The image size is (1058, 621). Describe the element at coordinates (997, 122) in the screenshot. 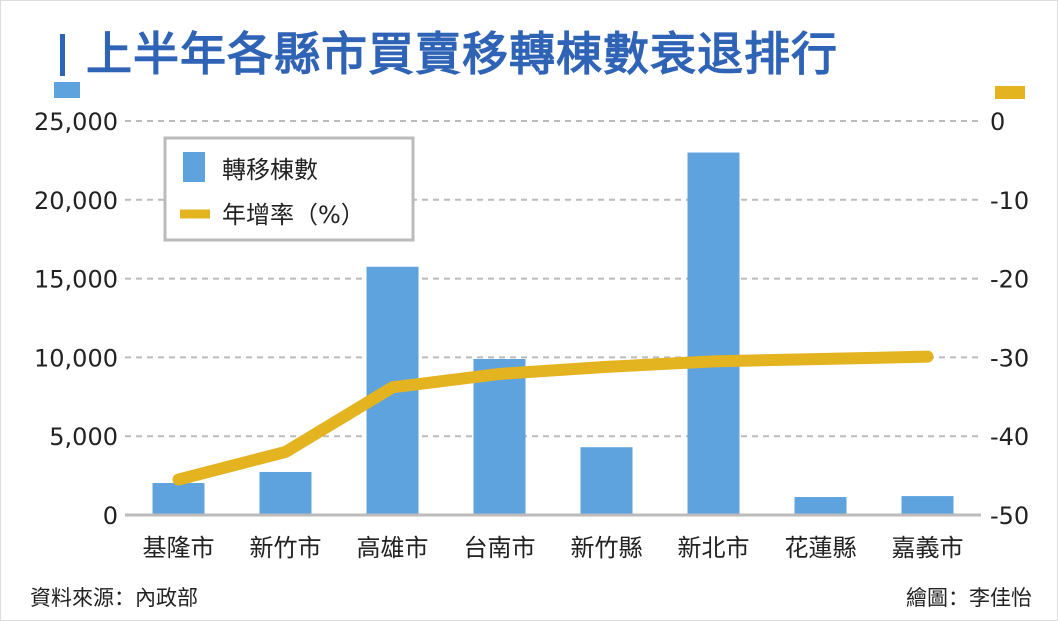

I see `right-tick-label: 0` at that location.